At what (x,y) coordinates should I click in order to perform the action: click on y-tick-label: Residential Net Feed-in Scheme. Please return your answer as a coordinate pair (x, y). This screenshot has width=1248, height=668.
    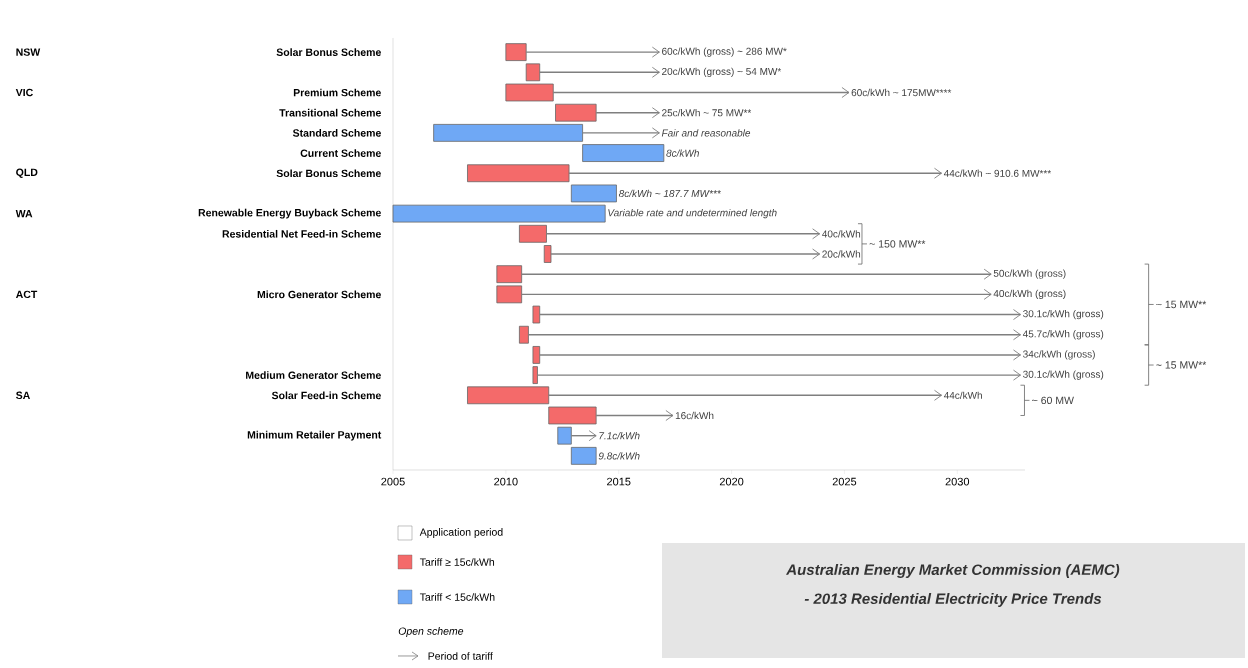
    Looking at the image, I should click on (301, 233).